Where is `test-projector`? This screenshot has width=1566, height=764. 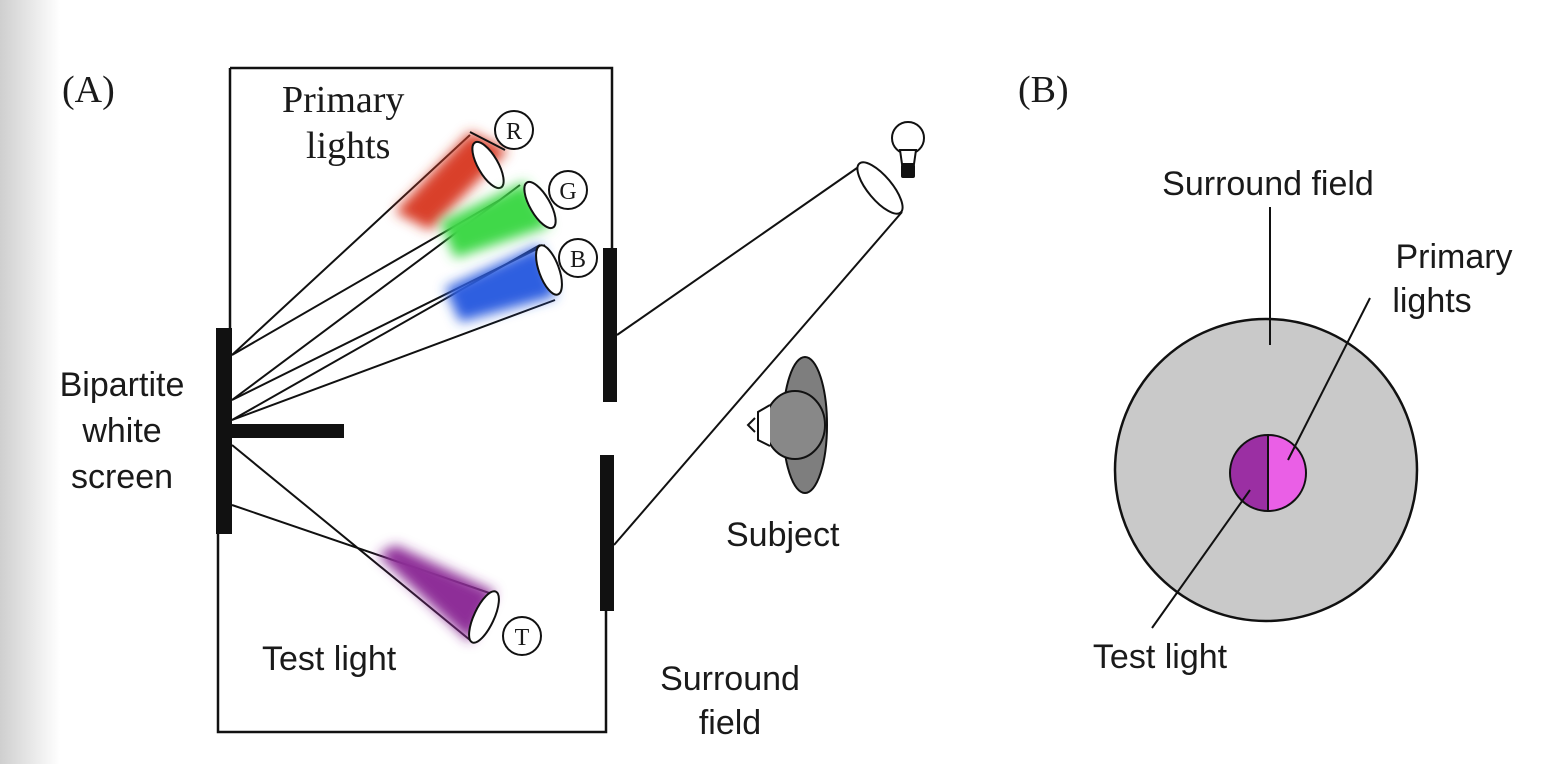 test-projector is located at coordinates (439, 594).